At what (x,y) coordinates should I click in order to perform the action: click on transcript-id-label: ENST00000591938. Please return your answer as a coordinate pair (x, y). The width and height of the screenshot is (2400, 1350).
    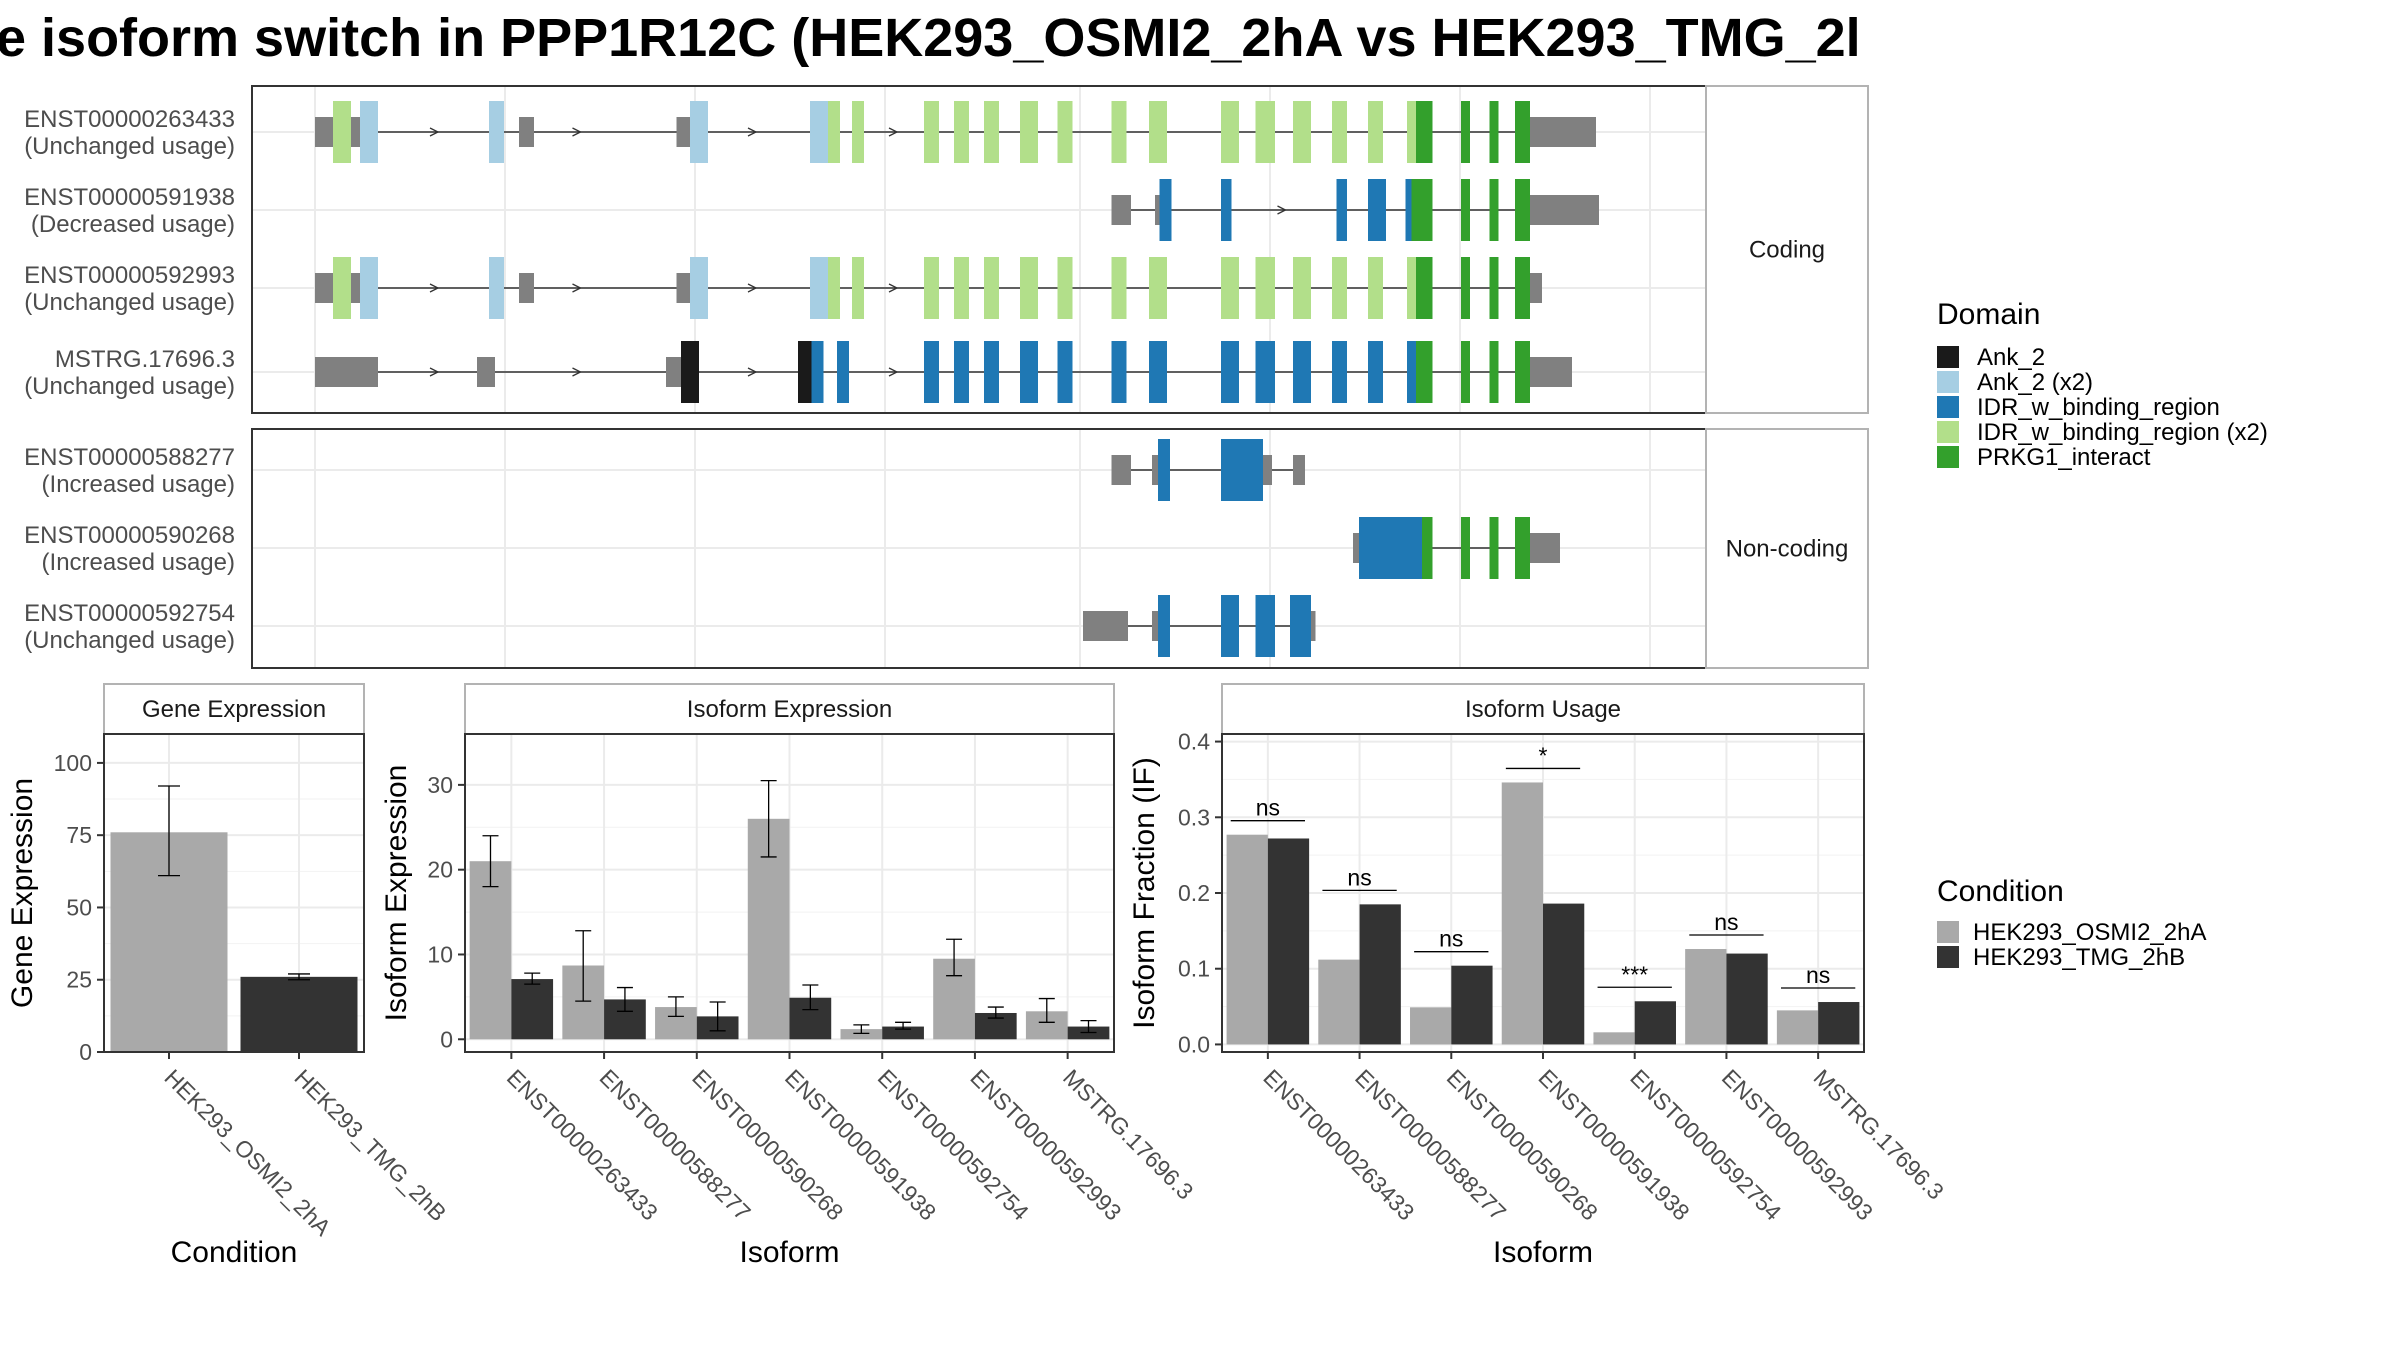
    Looking at the image, I should click on (129, 197).